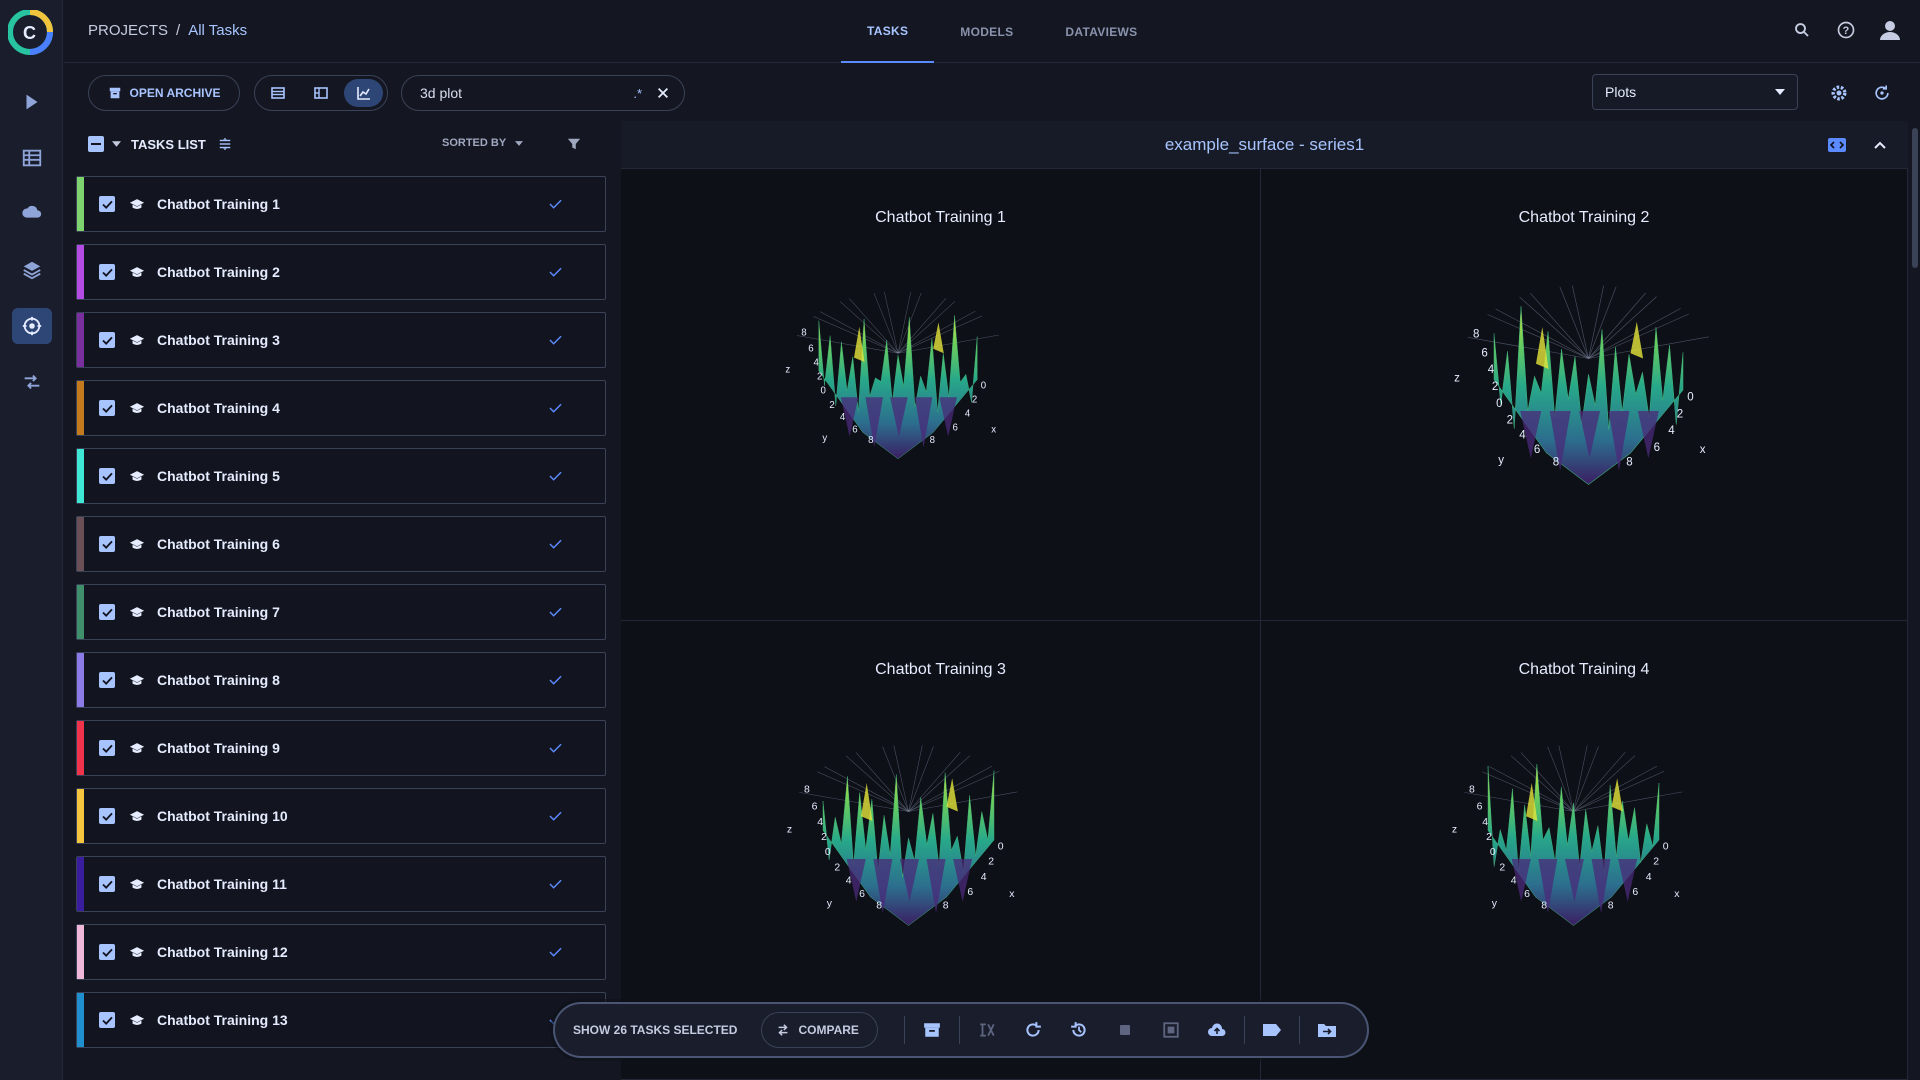  I want to click on show-selected-button: SHOW 26 TASKS SELECTED, so click(655, 1030).